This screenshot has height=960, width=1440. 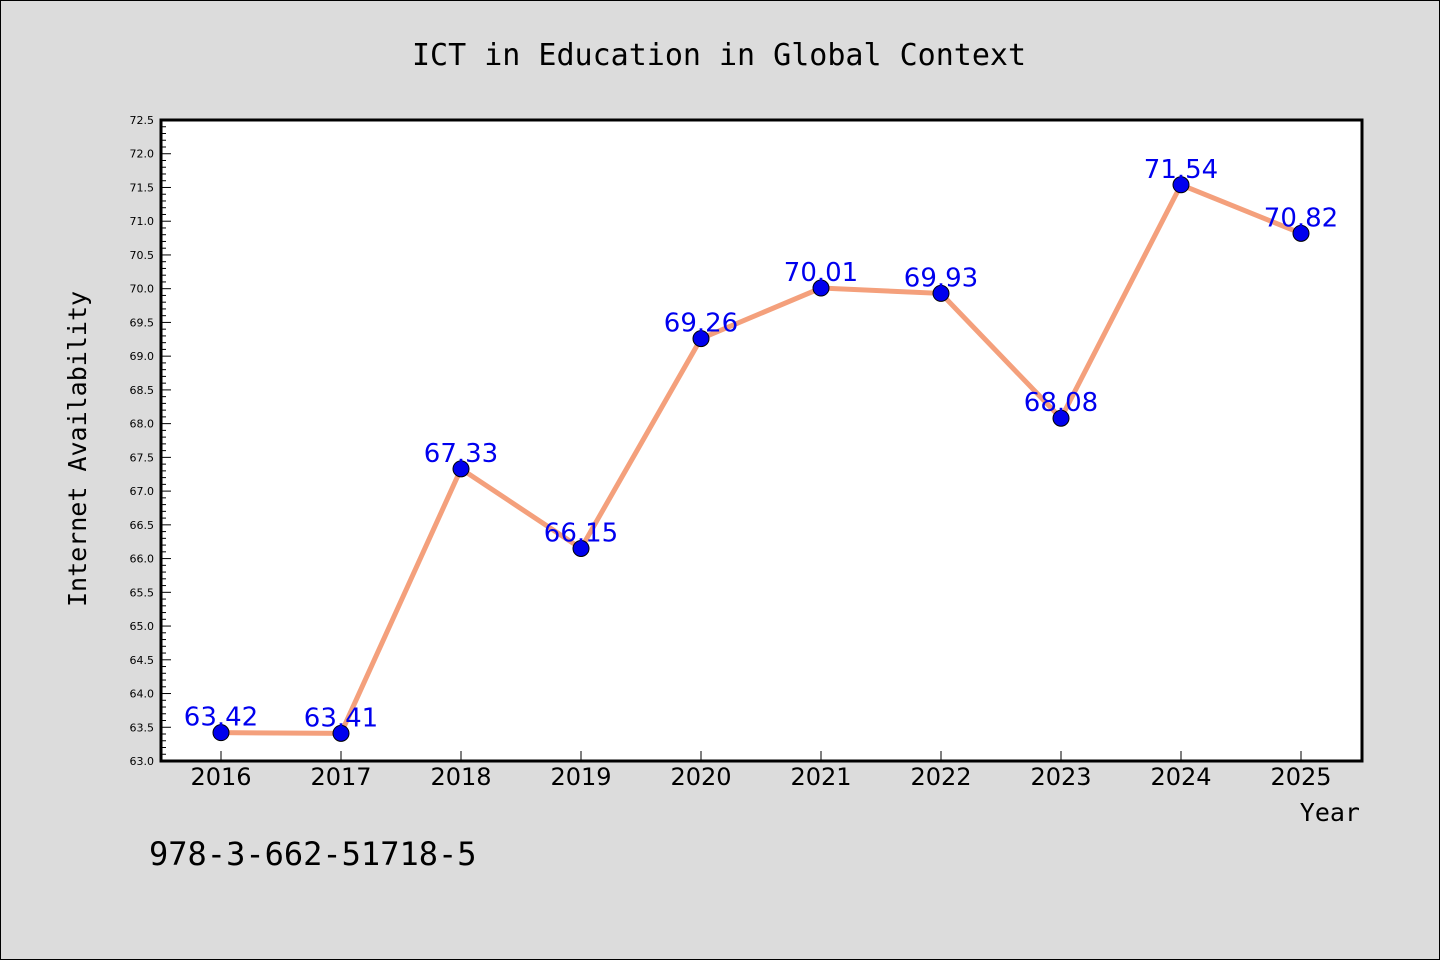 I want to click on y-tick-label: 69.5, so click(x=142, y=322).